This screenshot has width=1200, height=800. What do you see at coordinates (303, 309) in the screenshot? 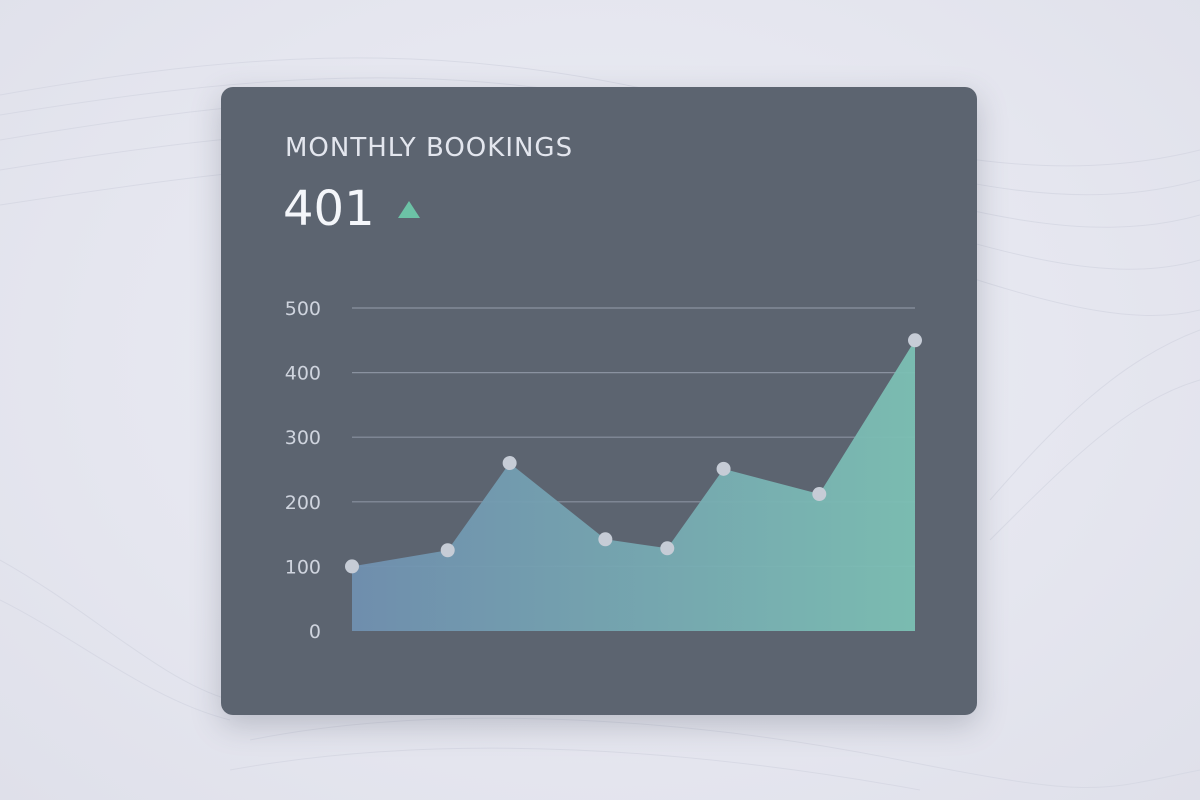
I see `y-tick-label-500: 500` at bounding box center [303, 309].